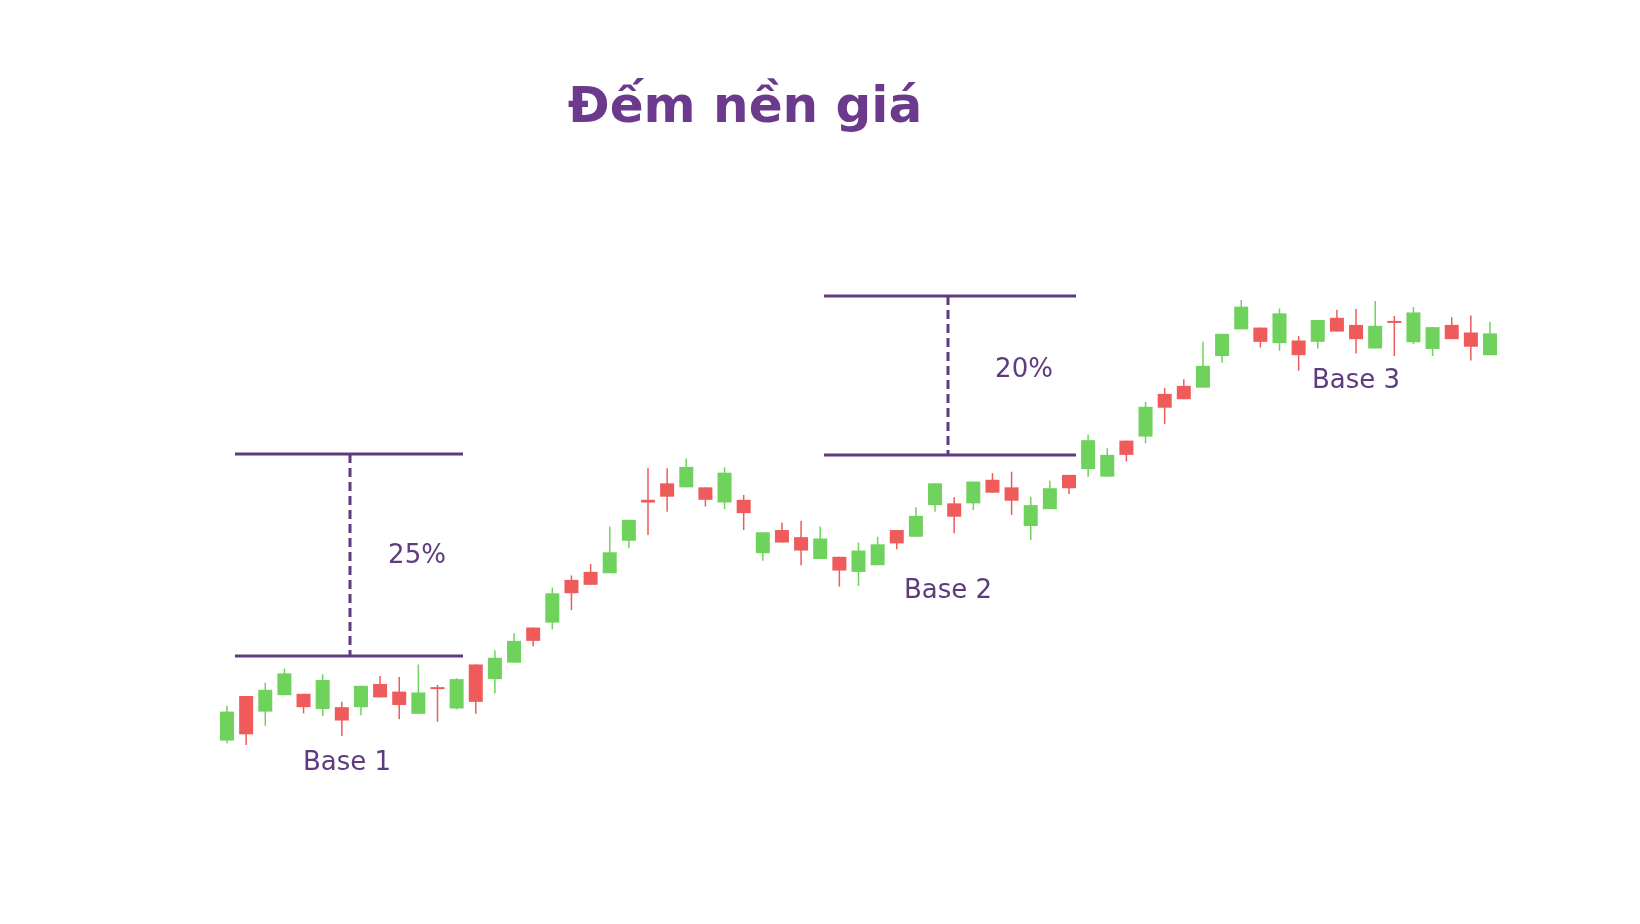  Describe the element at coordinates (417, 553) in the screenshot. I see `annotation: 25%` at that location.